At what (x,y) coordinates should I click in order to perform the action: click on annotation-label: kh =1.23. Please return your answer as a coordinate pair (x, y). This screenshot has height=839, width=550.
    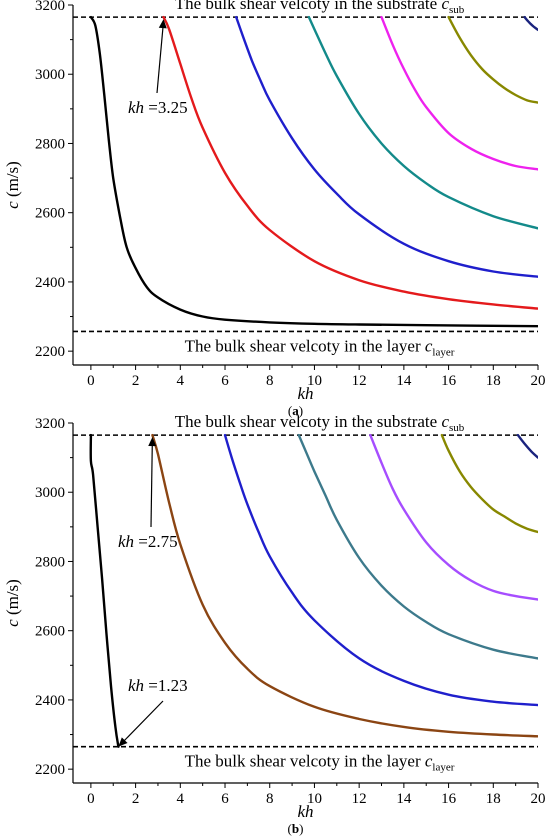
    Looking at the image, I should click on (158, 685).